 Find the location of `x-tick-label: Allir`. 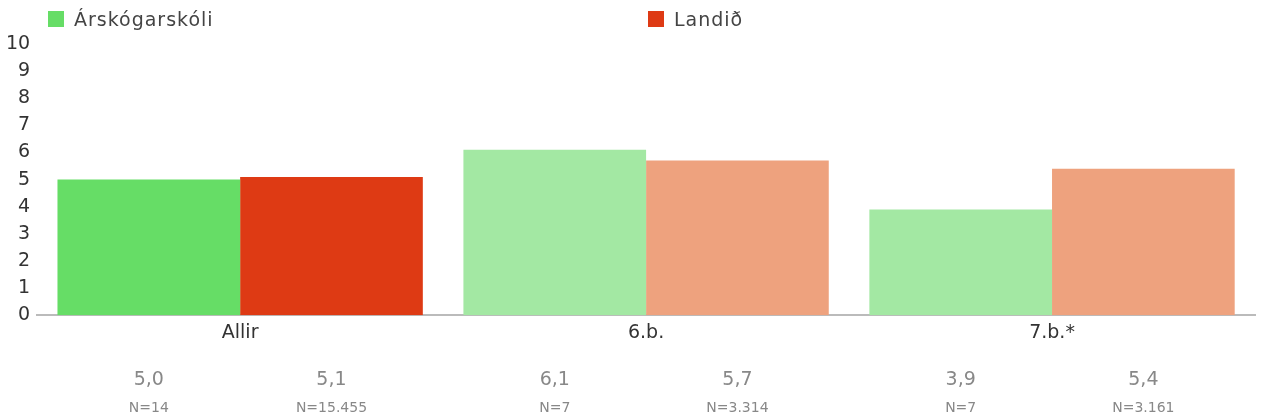

x-tick-label: Allir is located at coordinates (240, 330).